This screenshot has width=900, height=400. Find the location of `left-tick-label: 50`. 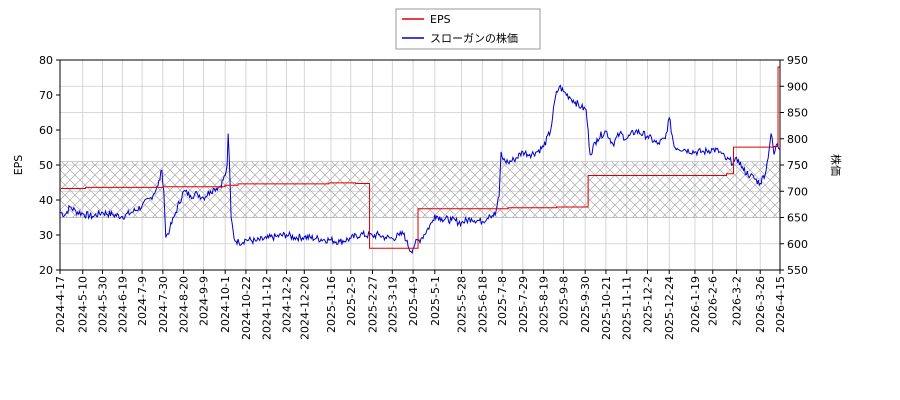

left-tick-label: 50 is located at coordinates (46, 165).